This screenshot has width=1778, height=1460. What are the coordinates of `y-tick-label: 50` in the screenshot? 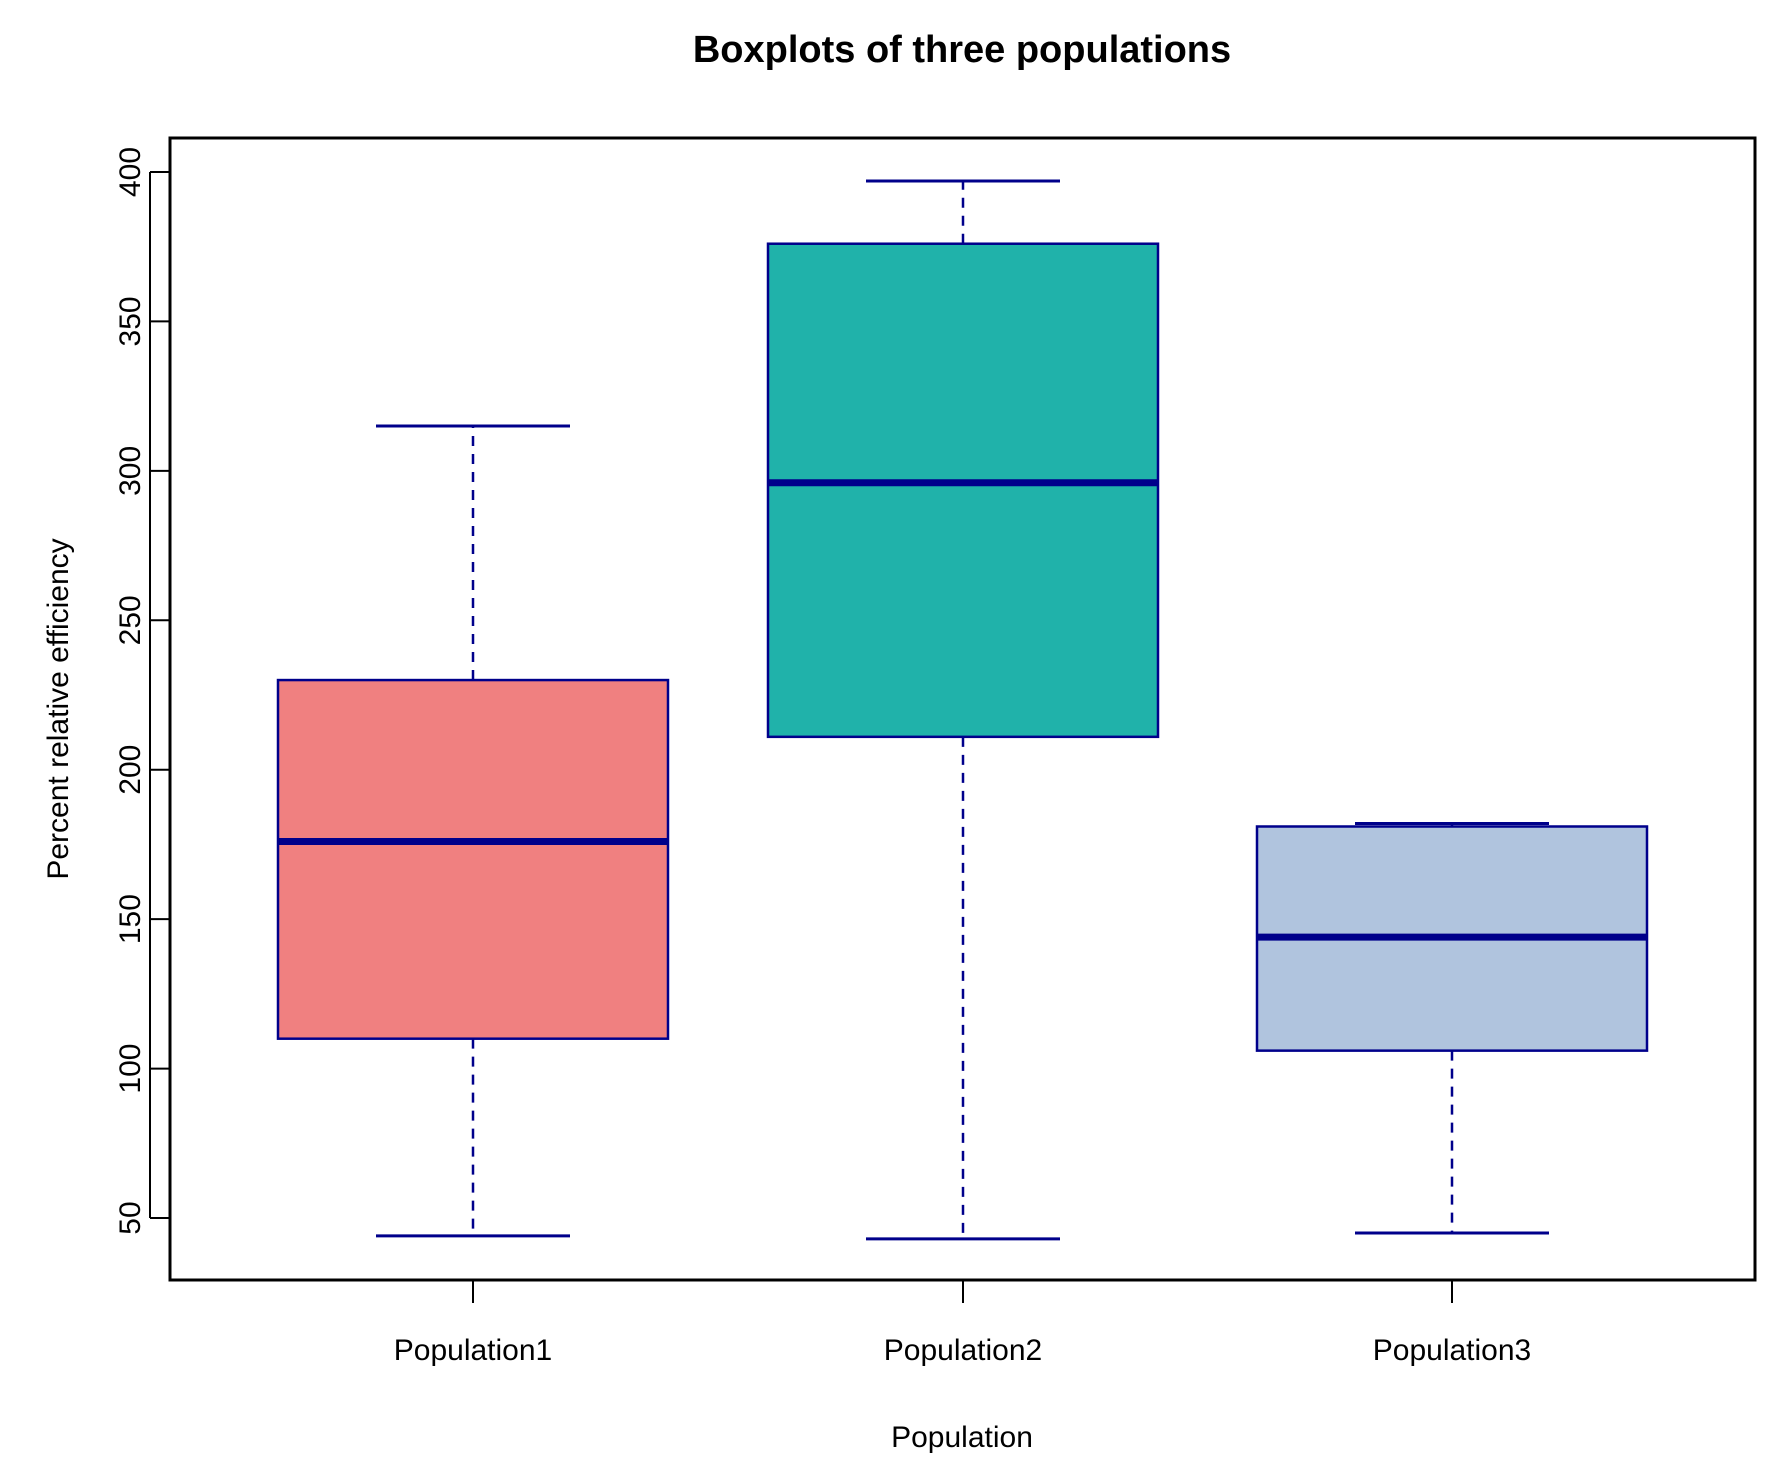 It's located at (130, 1217).